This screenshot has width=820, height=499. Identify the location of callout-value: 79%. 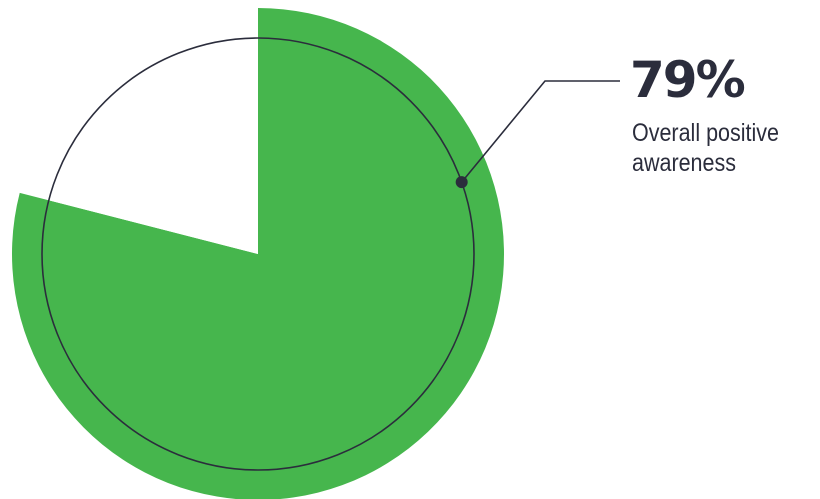
(688, 80).